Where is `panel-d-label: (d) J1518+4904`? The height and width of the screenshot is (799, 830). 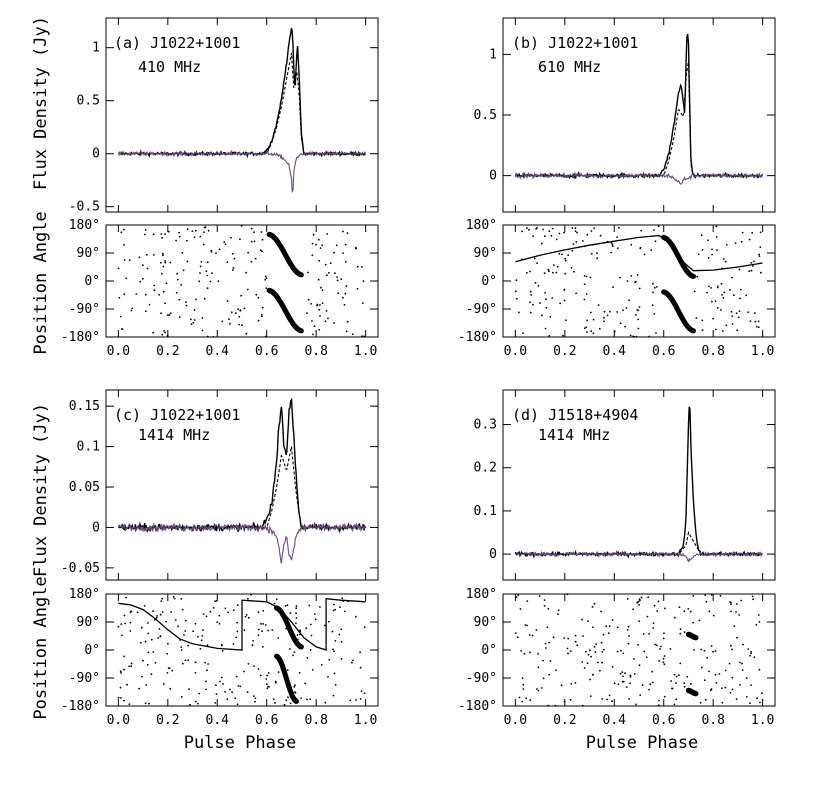
panel-d-label: (d) J1518+4904 is located at coordinates (575, 415).